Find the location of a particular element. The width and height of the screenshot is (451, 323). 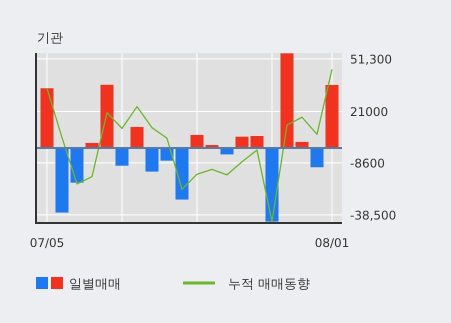

x-tick-label: 07/05 is located at coordinates (47, 243).